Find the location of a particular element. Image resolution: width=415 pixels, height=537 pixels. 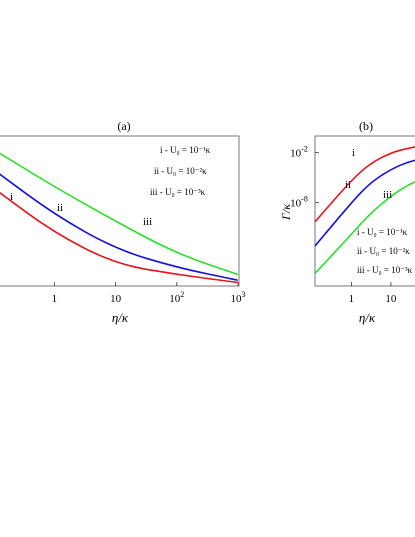

panel-a-label: (a) is located at coordinates (123, 126).